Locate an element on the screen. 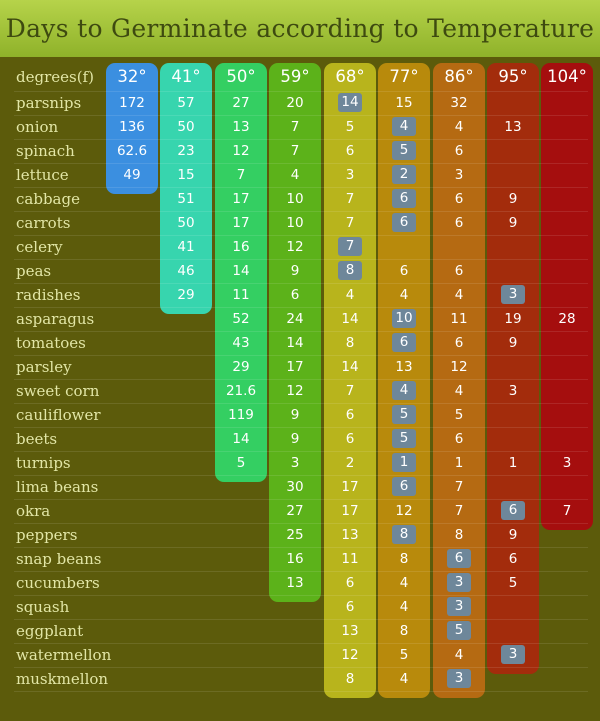  highlight-chip: 5 is located at coordinates (404, 150).